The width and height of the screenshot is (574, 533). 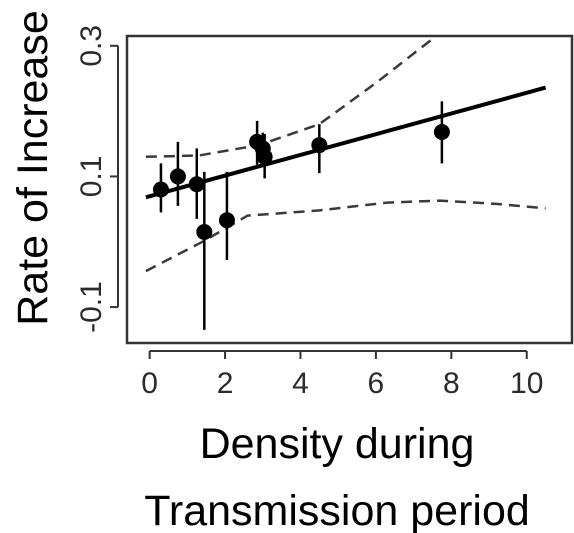 I want to click on y-axis-title: Rate of Increase, so click(x=33, y=168).